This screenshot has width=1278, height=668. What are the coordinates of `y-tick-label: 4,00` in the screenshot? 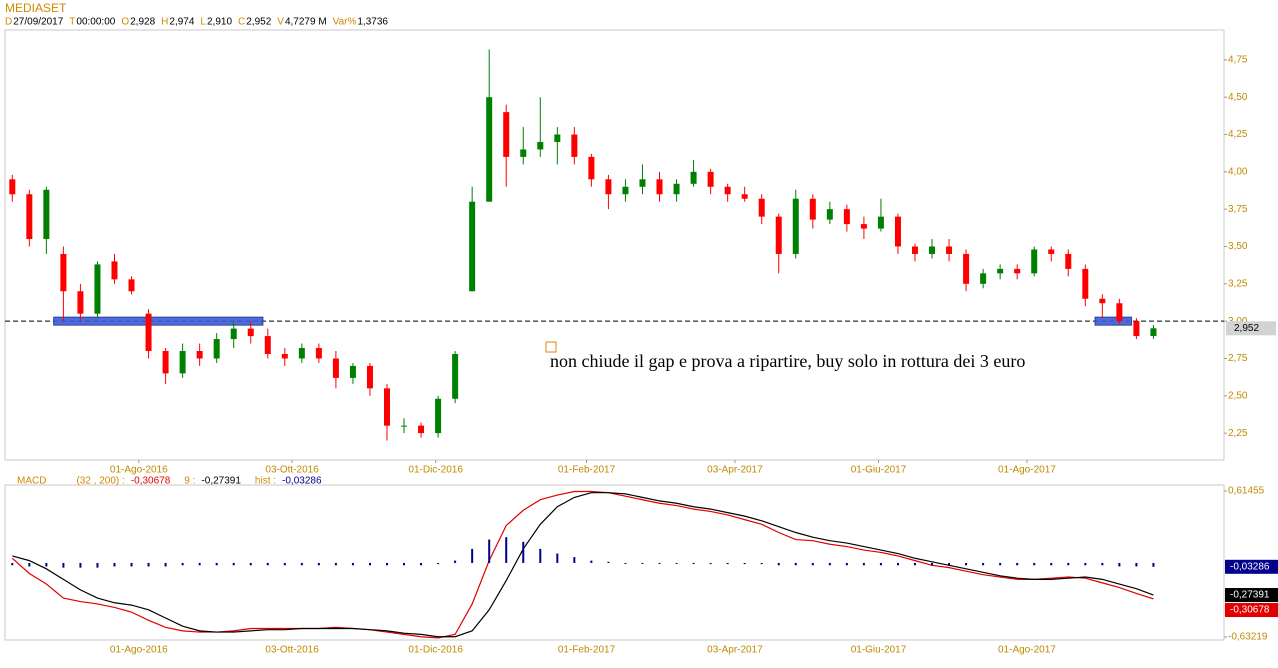 It's located at (1238, 171).